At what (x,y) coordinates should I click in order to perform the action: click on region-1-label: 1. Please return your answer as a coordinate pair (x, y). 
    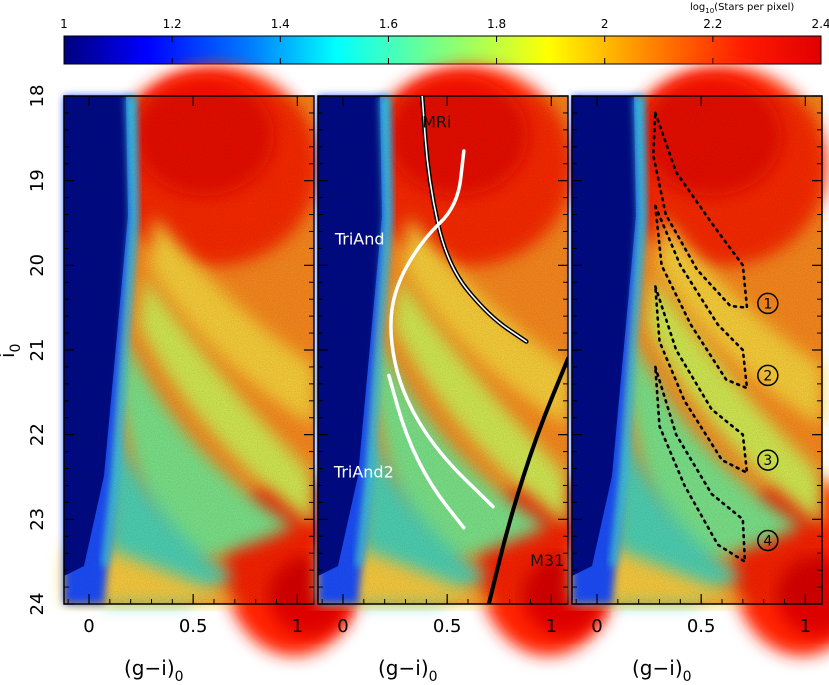
    Looking at the image, I should click on (767, 304).